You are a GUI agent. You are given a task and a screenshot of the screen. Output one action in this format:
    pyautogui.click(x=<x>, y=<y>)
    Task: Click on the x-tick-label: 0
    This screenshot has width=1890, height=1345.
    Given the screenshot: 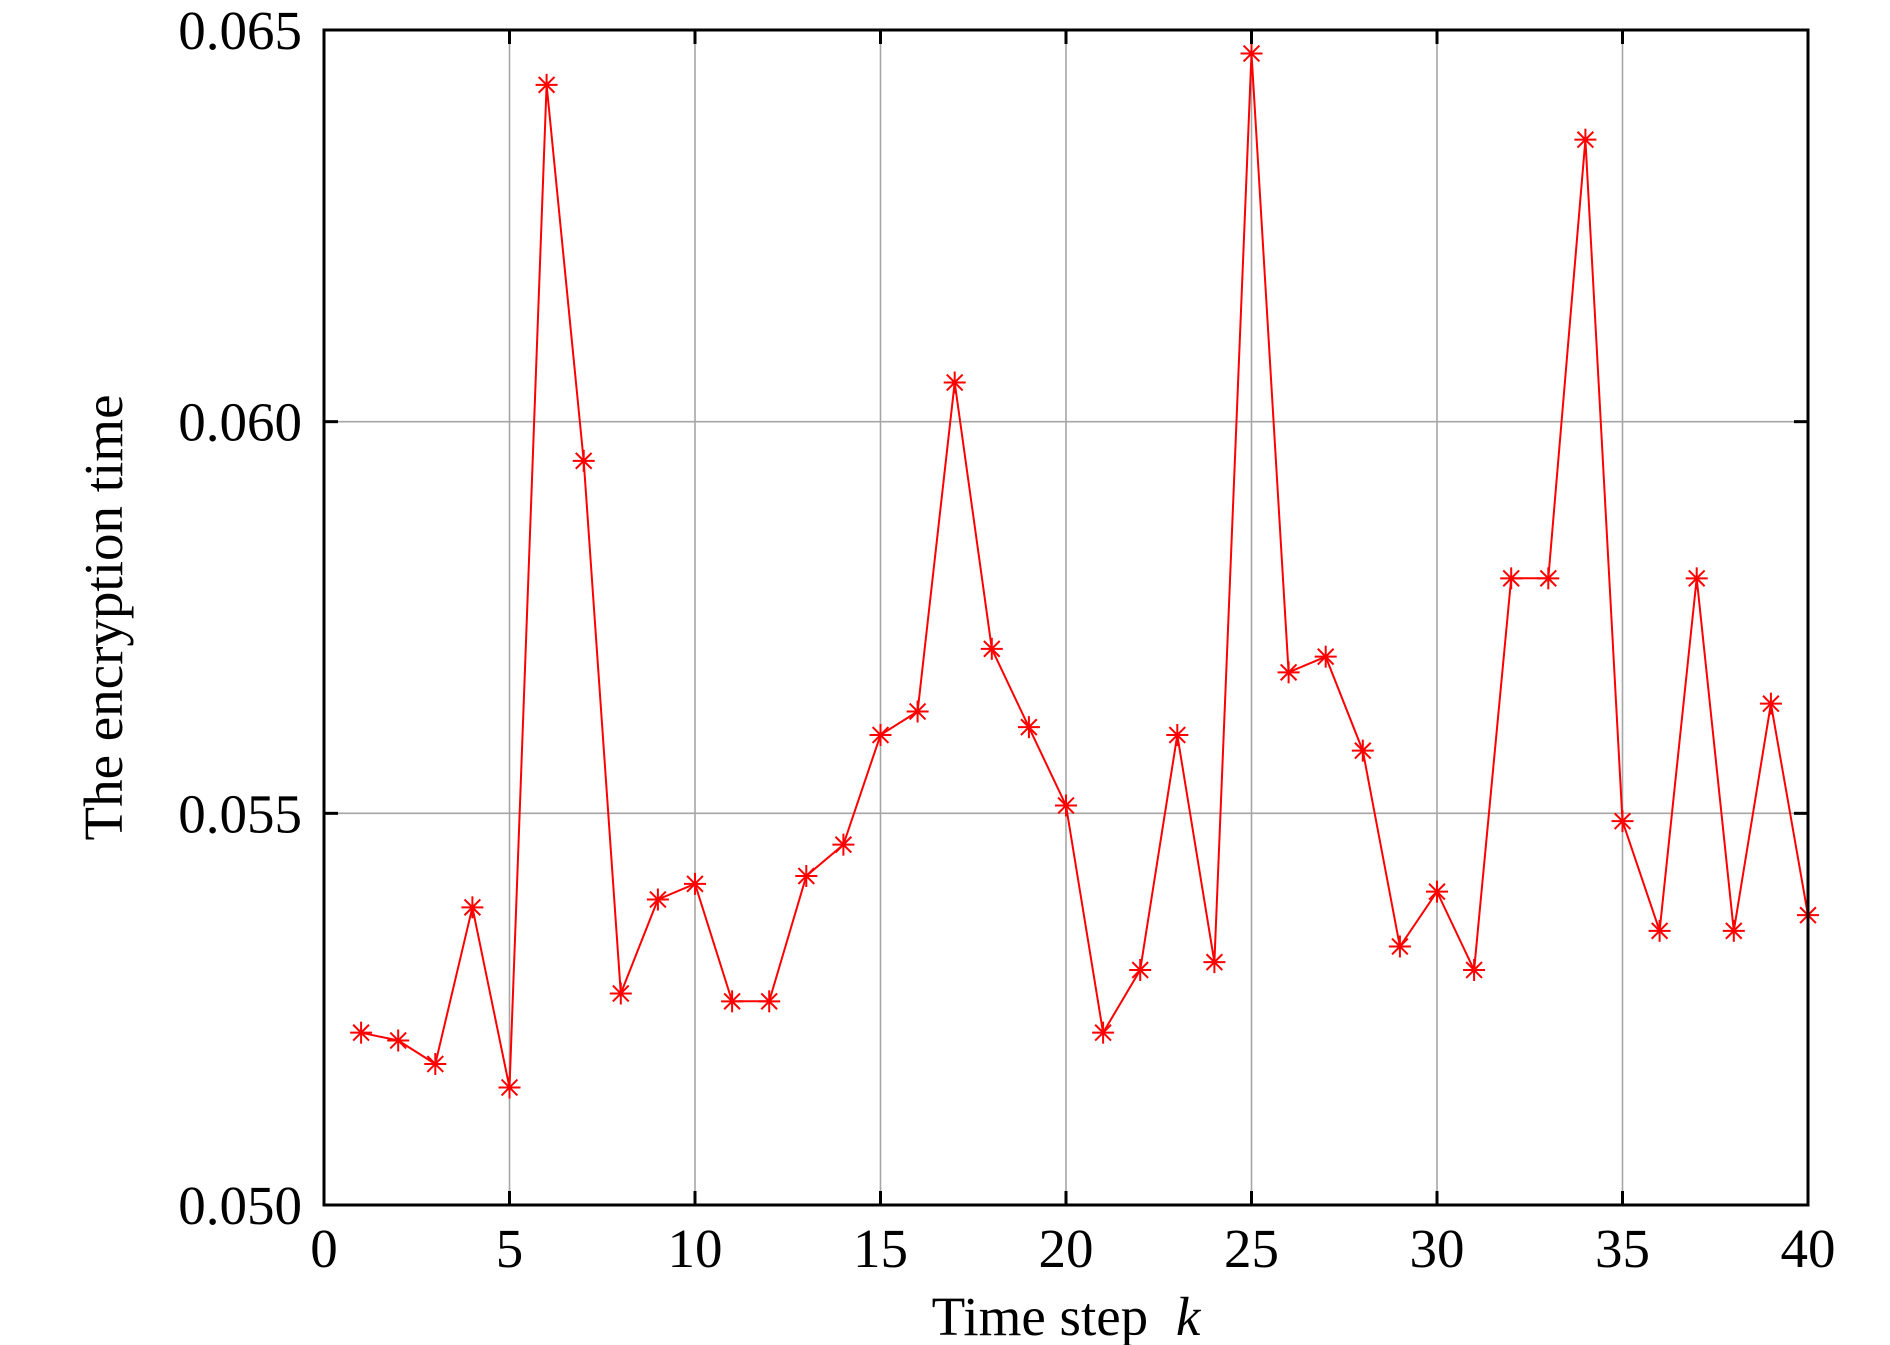 What is the action you would take?
    pyautogui.click(x=324, y=1248)
    